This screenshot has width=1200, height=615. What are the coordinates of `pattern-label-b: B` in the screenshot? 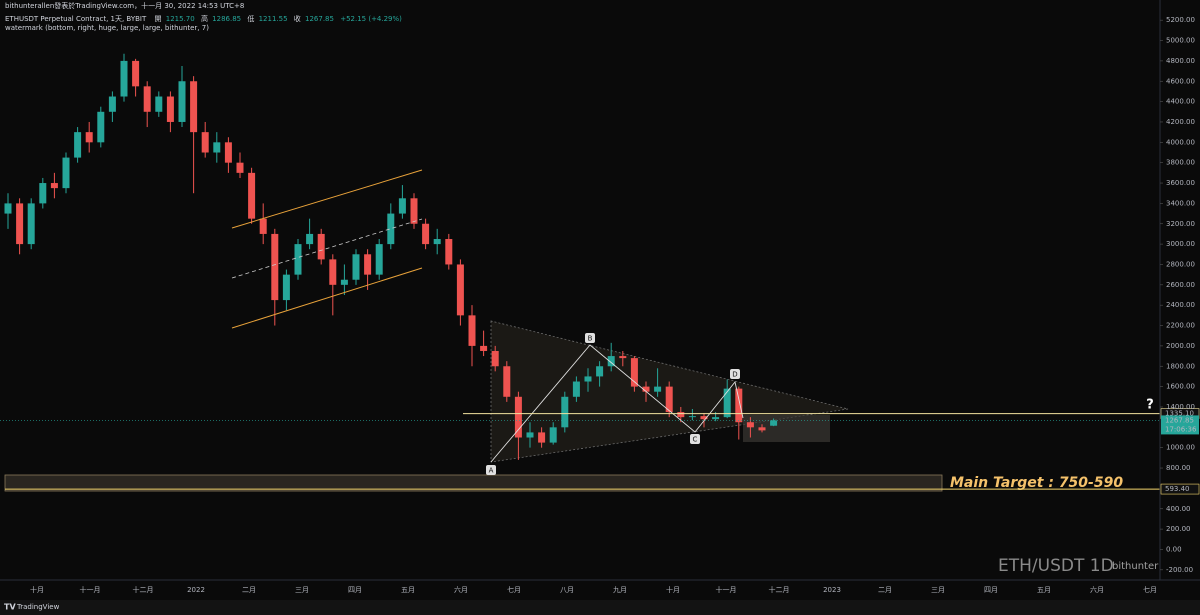 It's located at (590, 338).